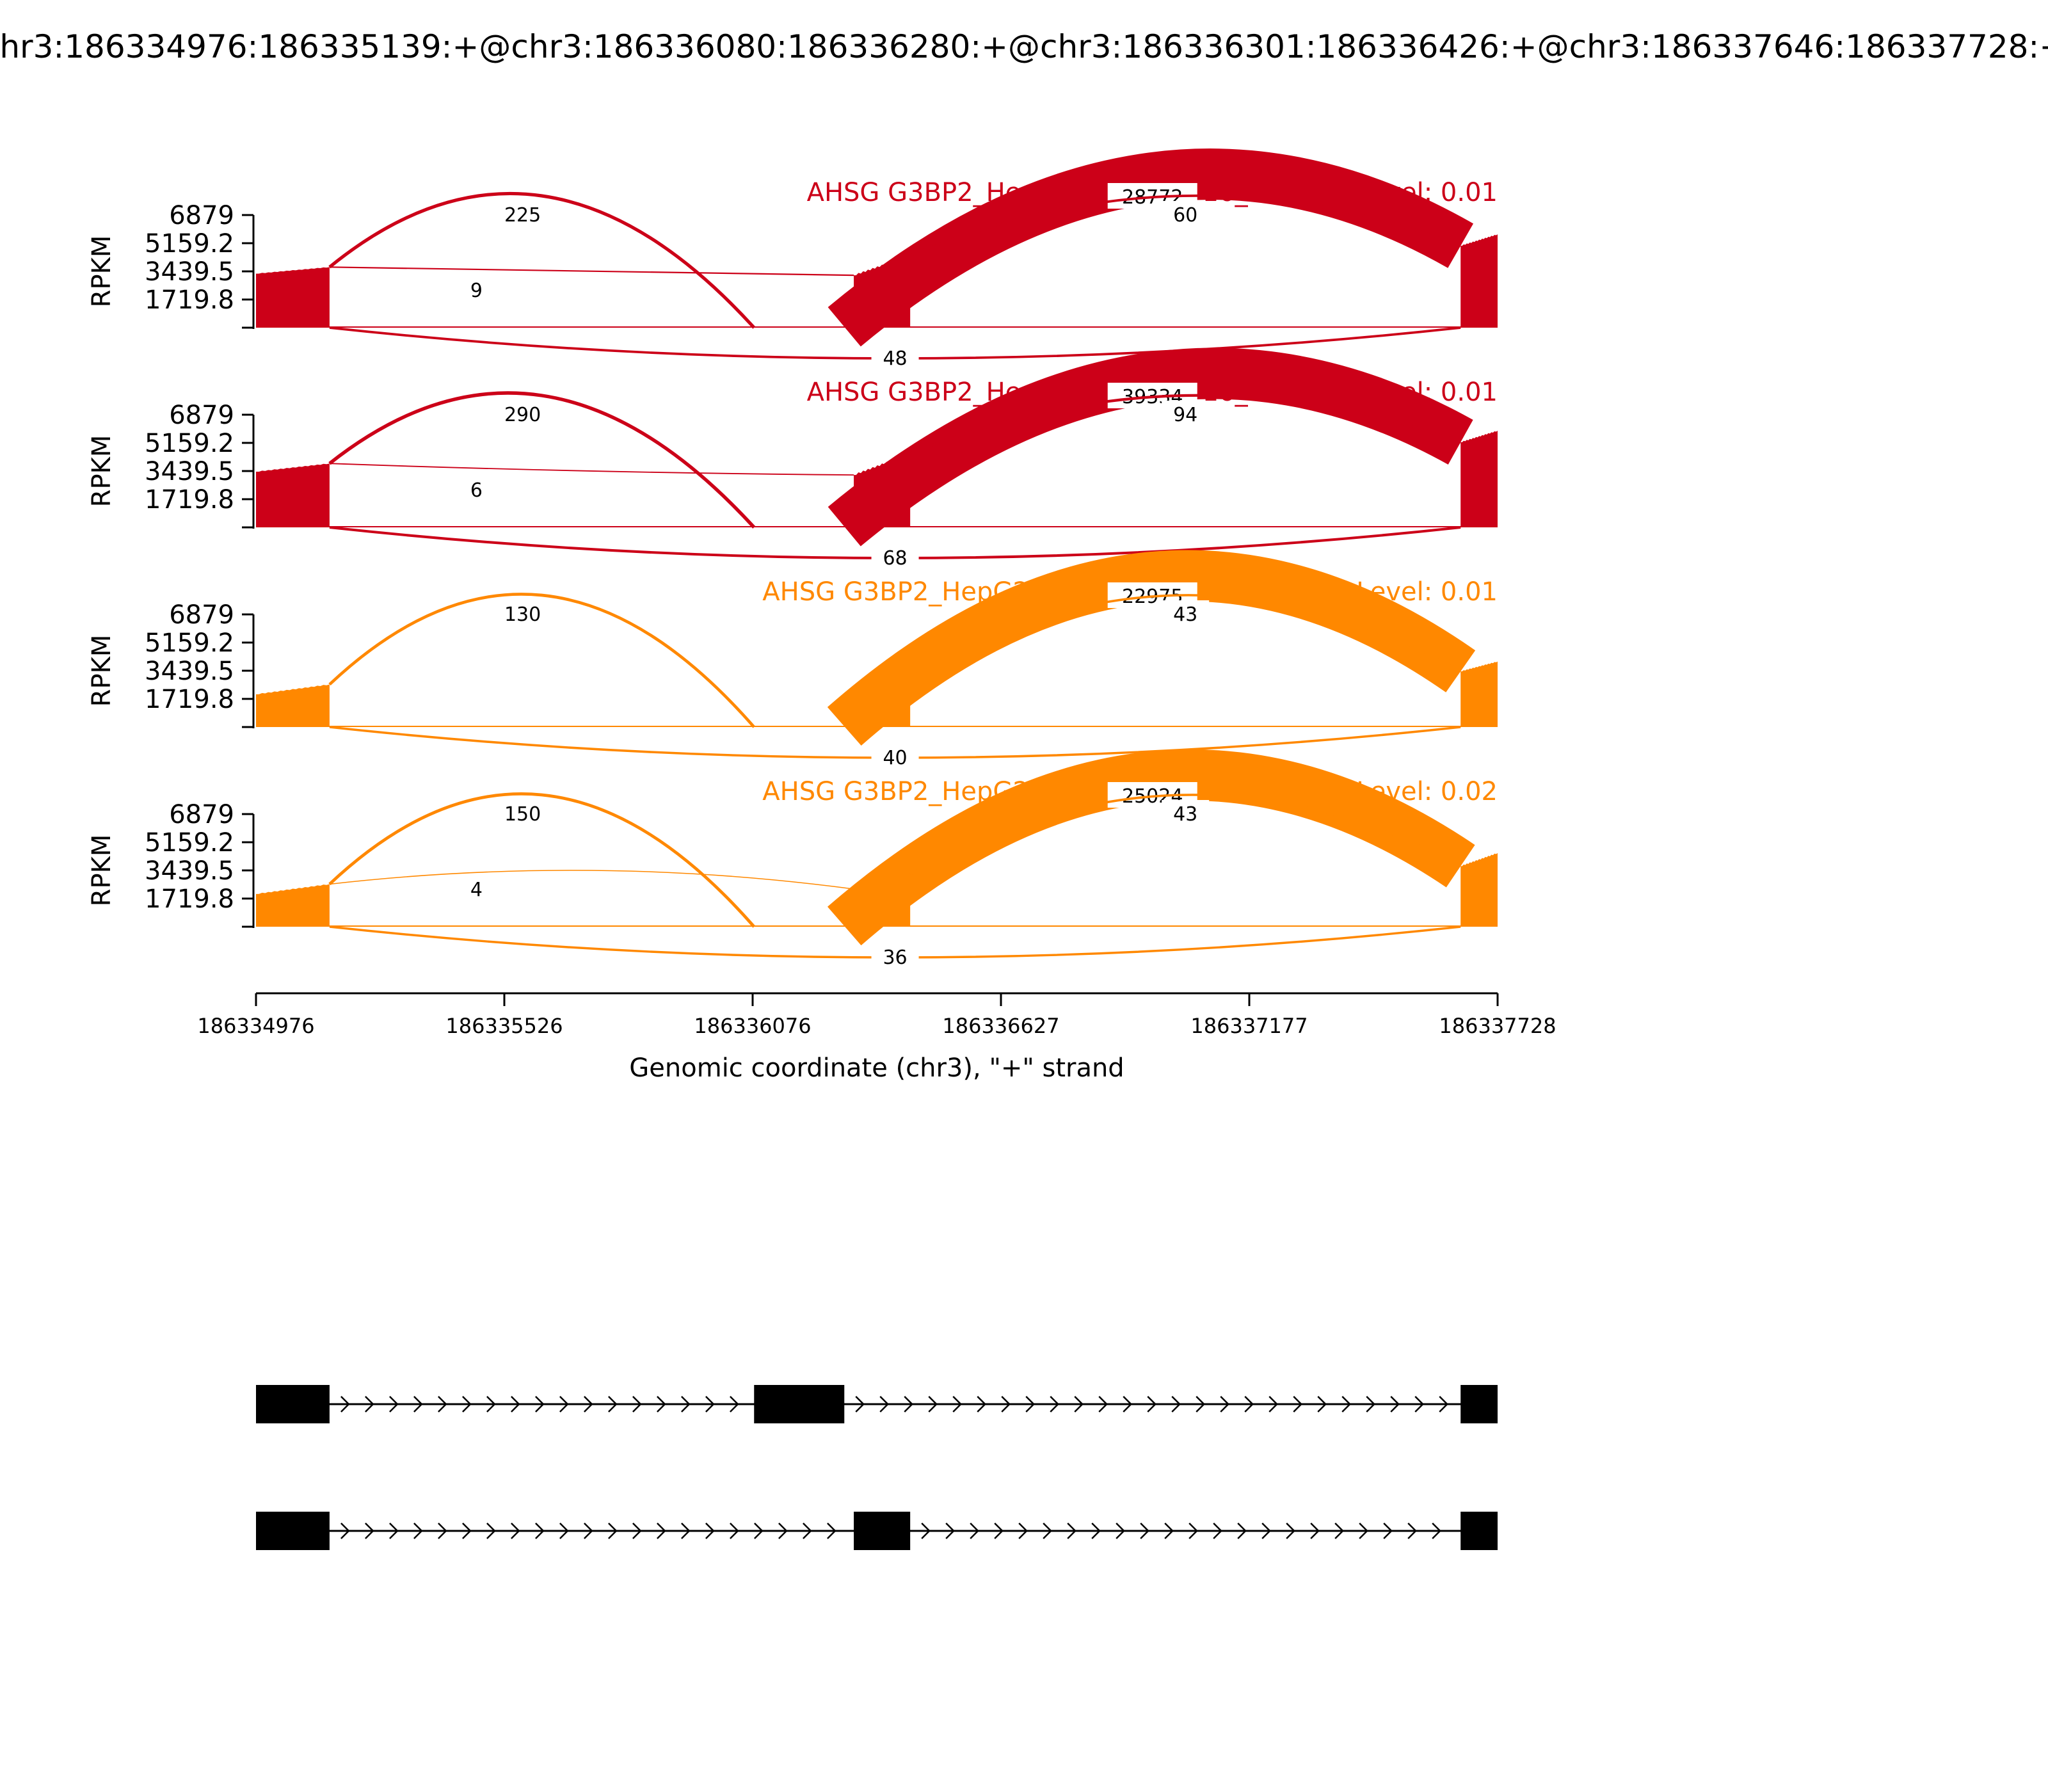  Describe the element at coordinates (189, 272) in the screenshot. I see `y-tick-label: 3439.5` at that location.